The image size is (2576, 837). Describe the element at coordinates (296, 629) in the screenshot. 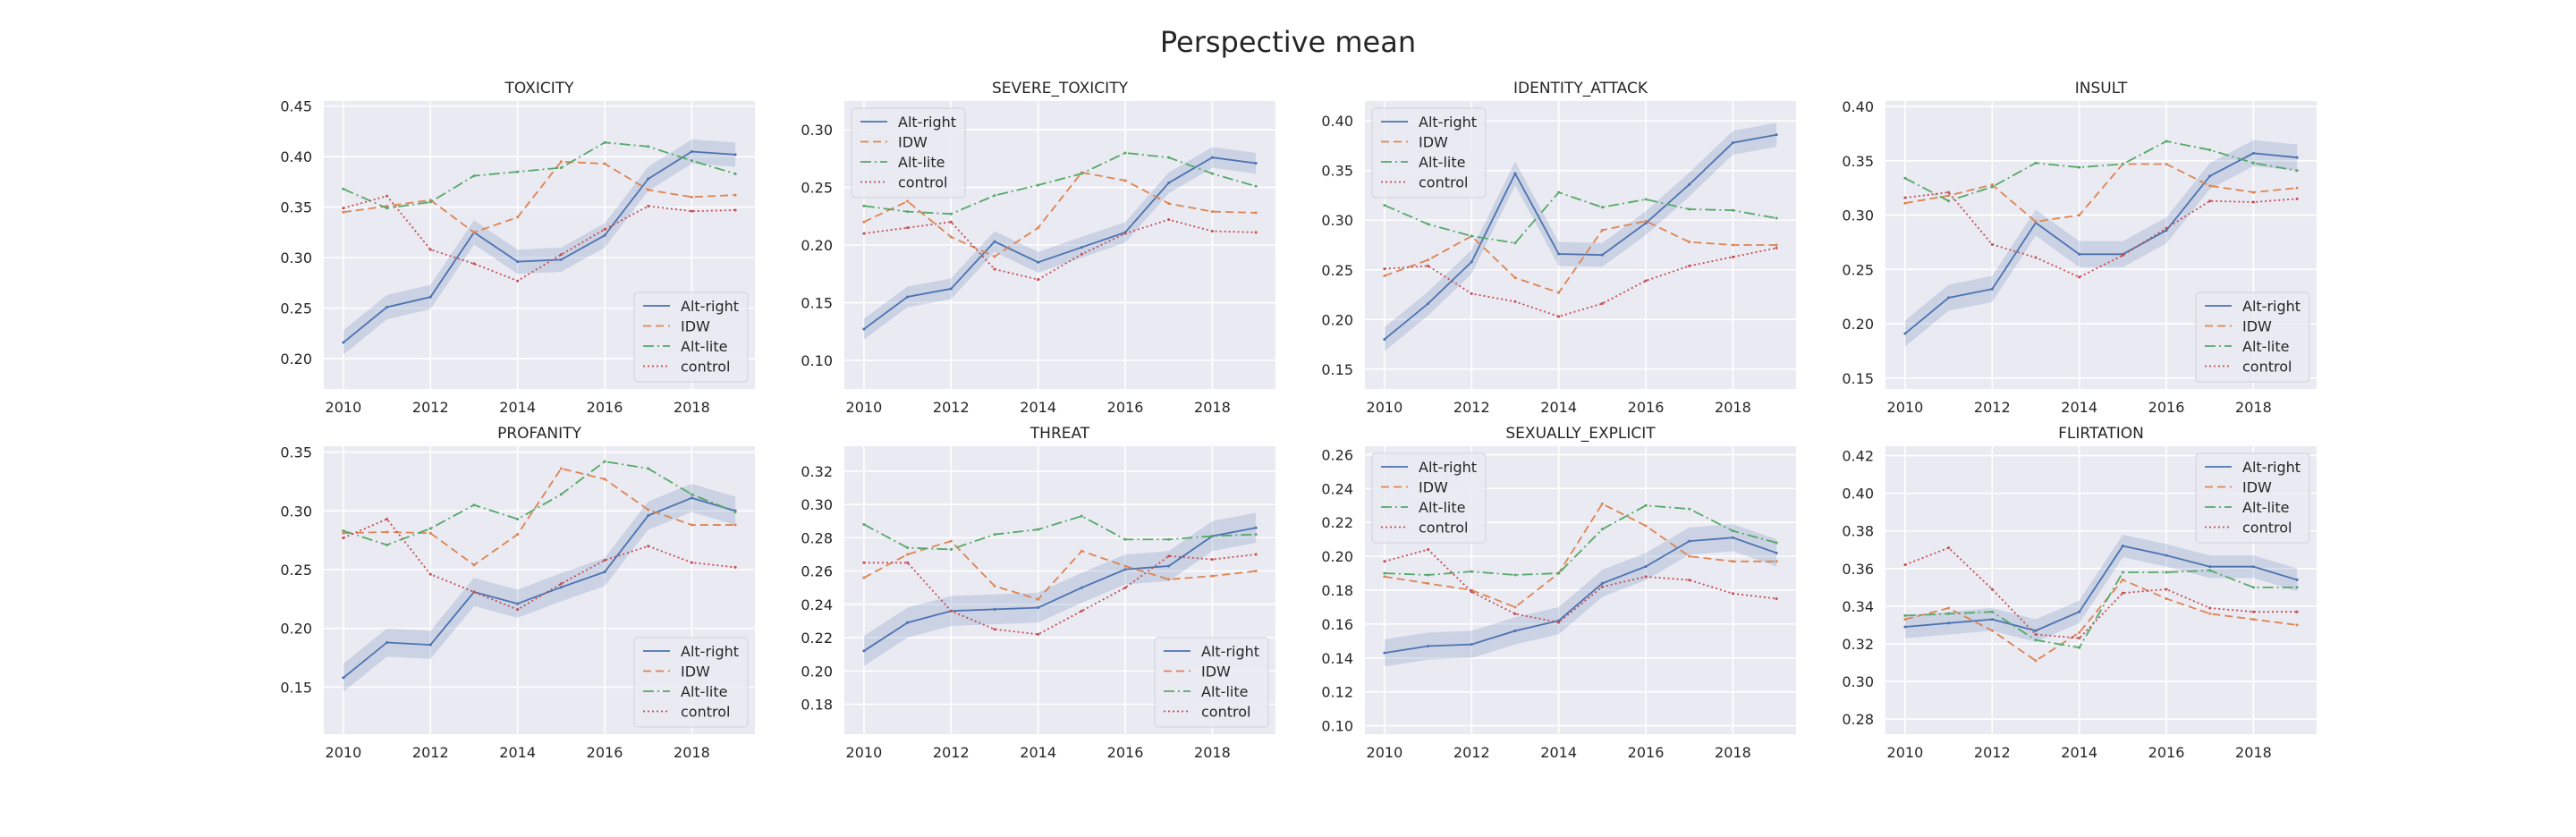

I see `y-tick-label: 0.20` at that location.